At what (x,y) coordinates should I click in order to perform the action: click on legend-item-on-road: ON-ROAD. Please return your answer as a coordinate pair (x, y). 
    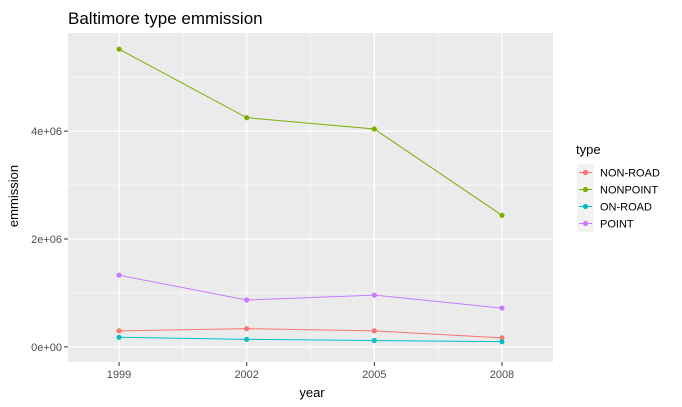
    Looking at the image, I should click on (614, 206).